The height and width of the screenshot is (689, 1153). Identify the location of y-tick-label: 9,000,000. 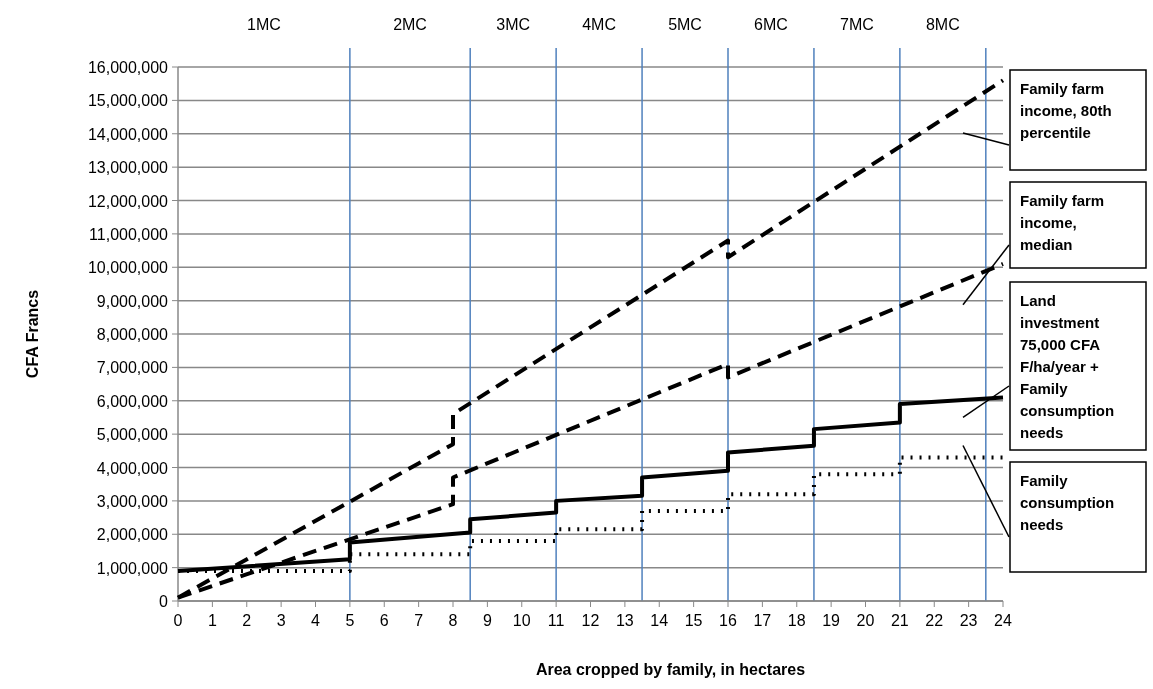
(132, 301).